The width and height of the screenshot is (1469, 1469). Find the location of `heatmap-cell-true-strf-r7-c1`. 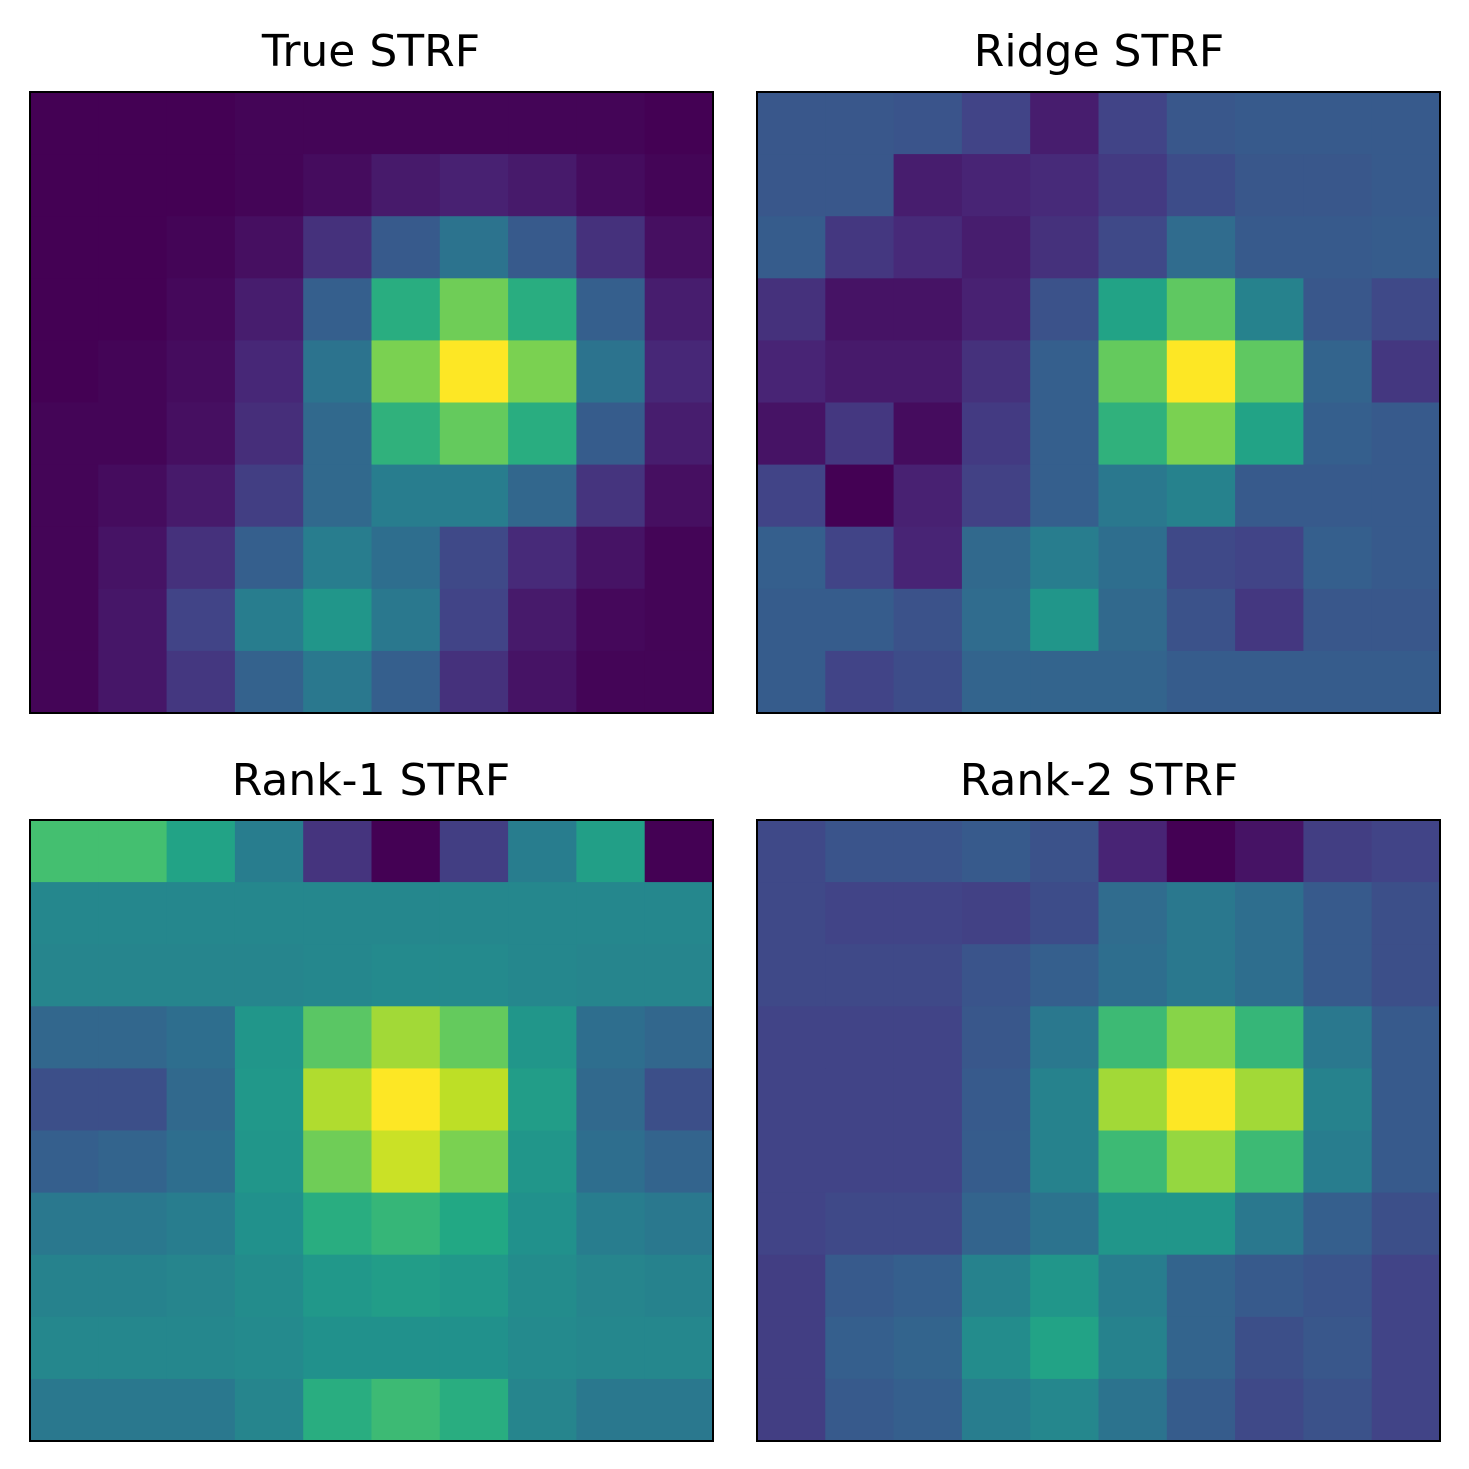

heatmap-cell-true-strf-r7-c1 is located at coordinates (133, 558).